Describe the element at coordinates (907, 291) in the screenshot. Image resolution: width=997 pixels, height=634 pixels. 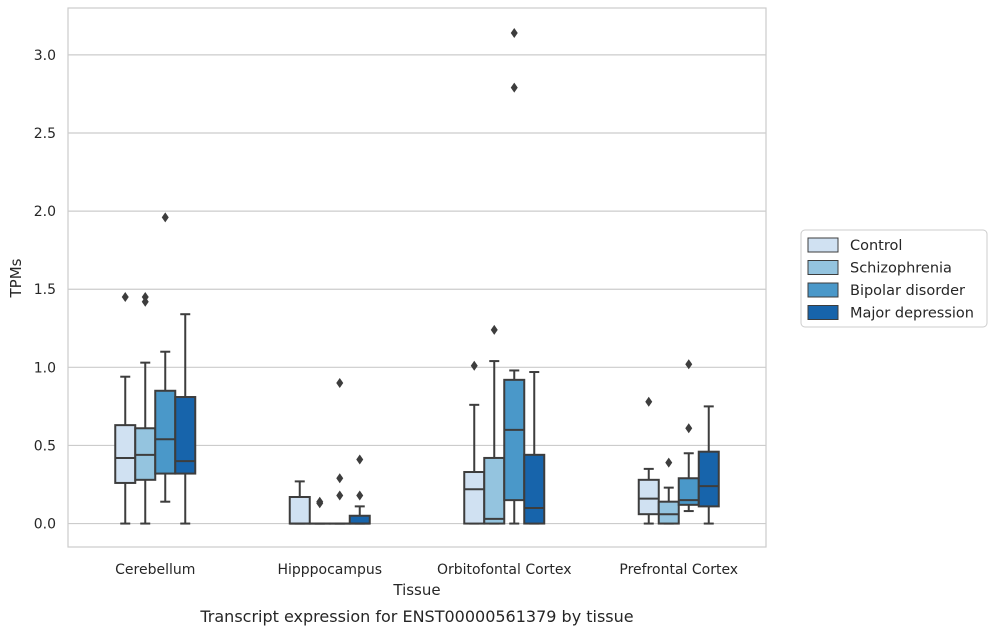
I see `legend-label: Bipolar disorder` at that location.